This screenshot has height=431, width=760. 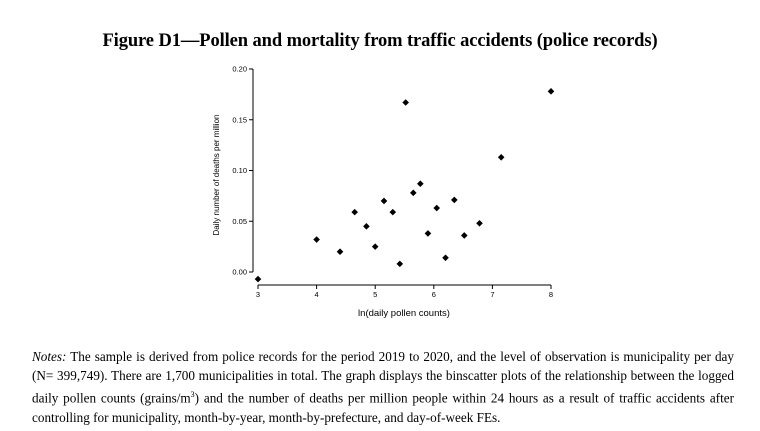 What do you see at coordinates (49, 356) in the screenshot?
I see `notes-label: Notes:` at bounding box center [49, 356].